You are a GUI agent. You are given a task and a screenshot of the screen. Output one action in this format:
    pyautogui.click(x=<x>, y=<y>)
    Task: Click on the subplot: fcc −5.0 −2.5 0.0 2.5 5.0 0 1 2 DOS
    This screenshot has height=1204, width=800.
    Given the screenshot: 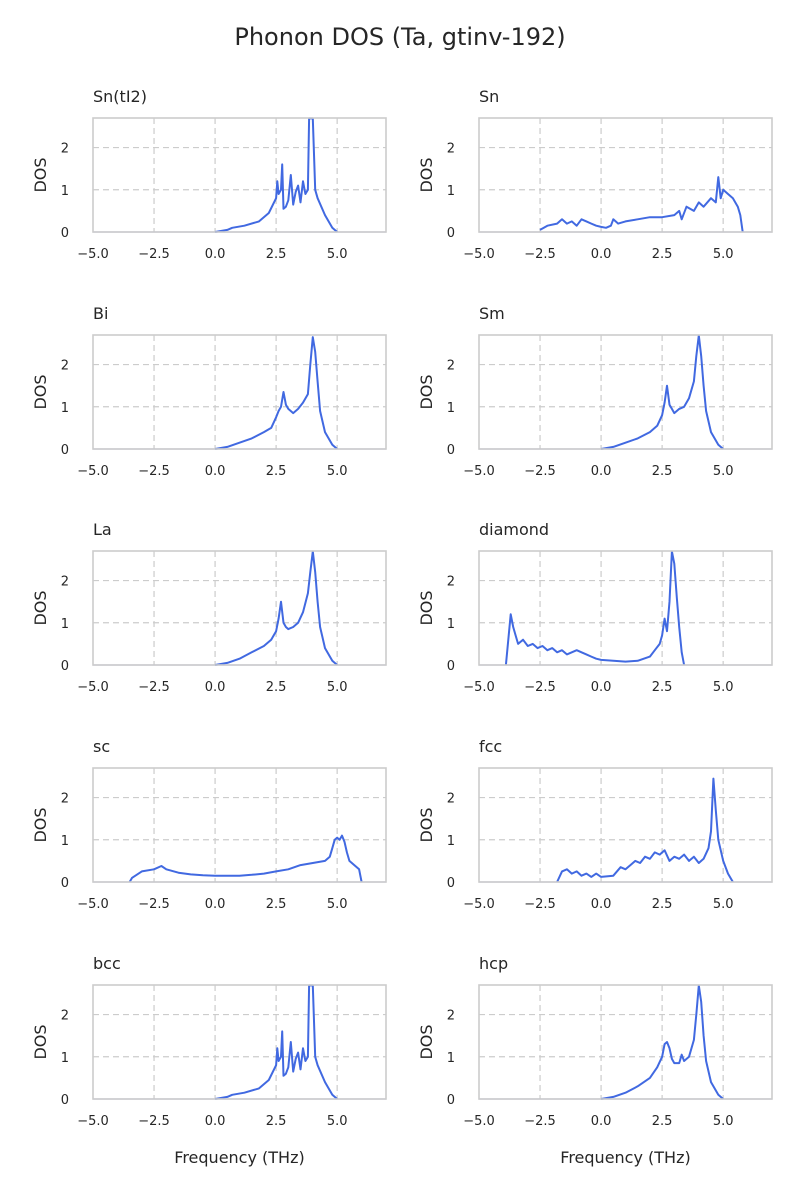 What is the action you would take?
    pyautogui.click(x=595, y=824)
    